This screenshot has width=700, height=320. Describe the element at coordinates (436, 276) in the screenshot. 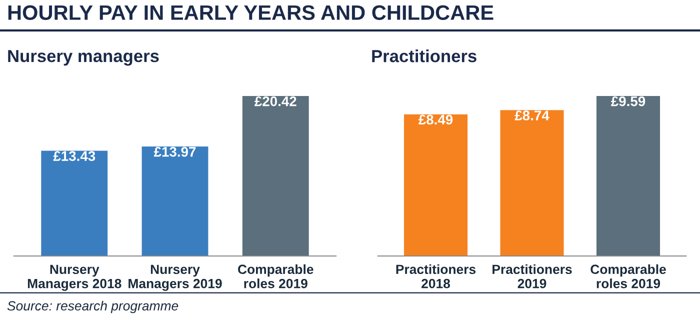

I see `x-tick-label: Practitioners 2018` at that location.